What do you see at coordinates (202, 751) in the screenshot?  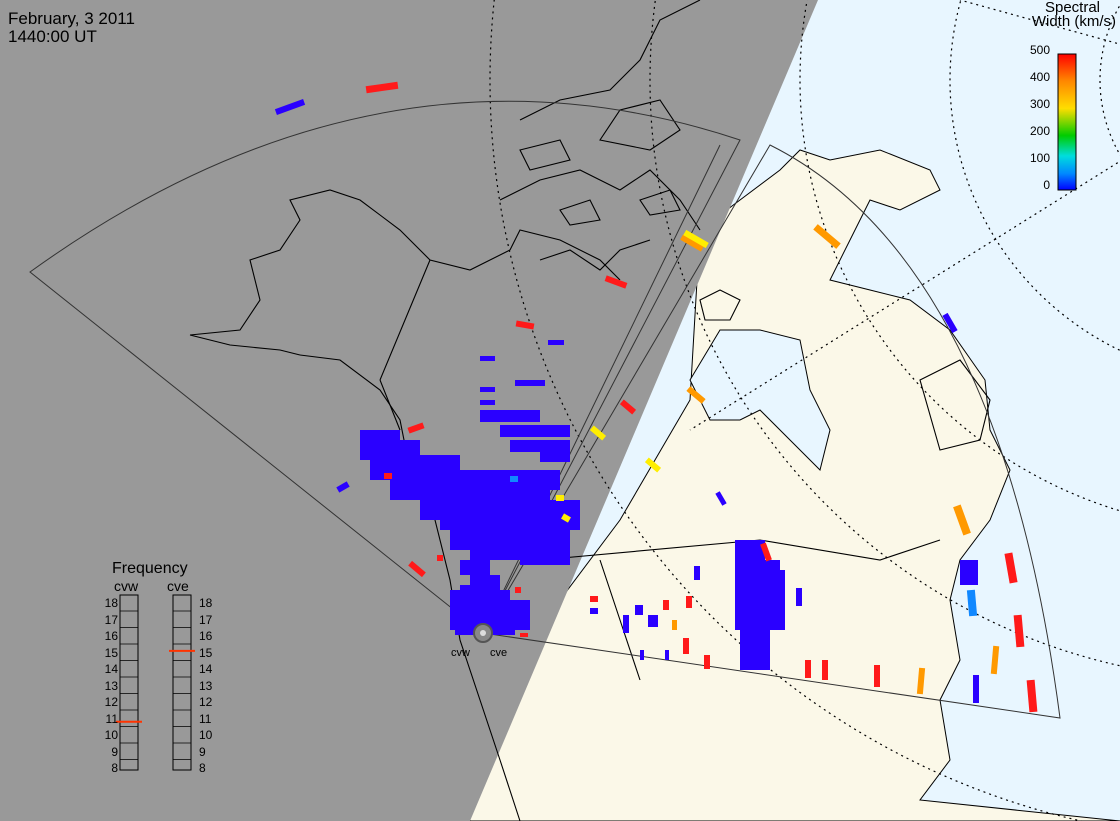 I see `frequency-scale-label: 9` at bounding box center [202, 751].